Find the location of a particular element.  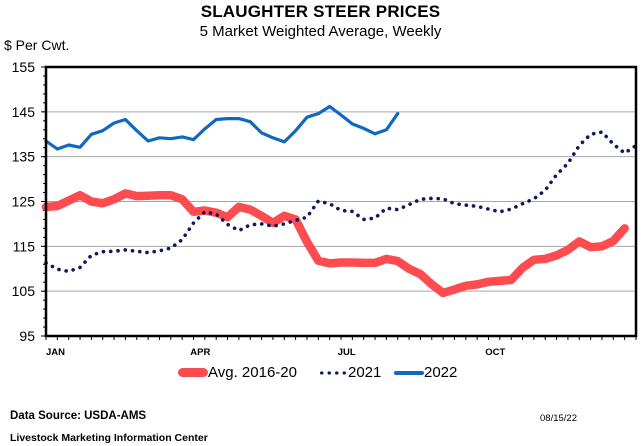

legend-swatch-avg is located at coordinates (193, 372).